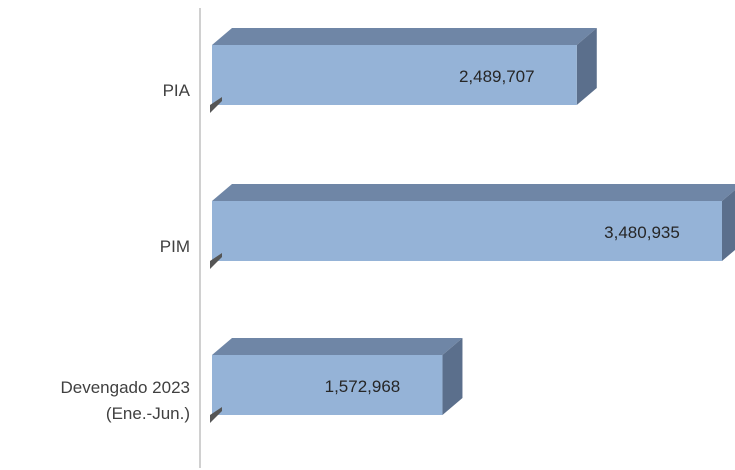 This screenshot has width=735, height=470. Describe the element at coordinates (496, 76) in the screenshot. I see `value-label: 2,489,707` at that location.